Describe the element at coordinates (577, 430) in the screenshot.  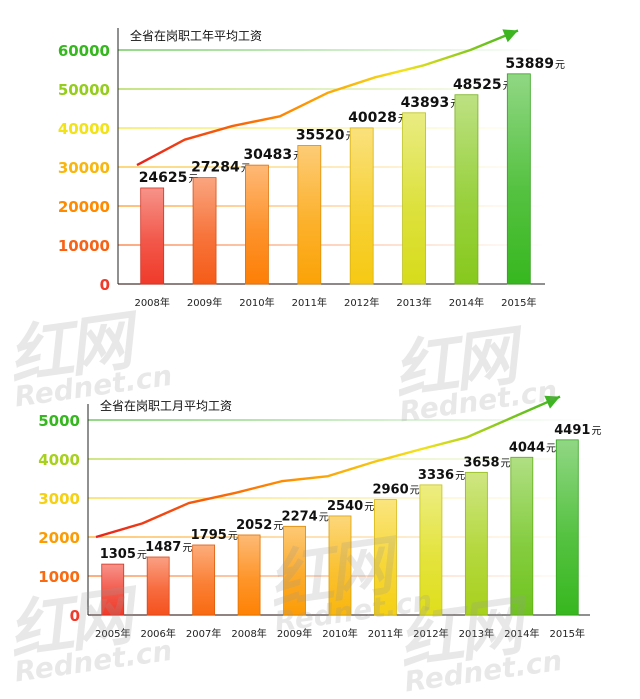
I see `data-label: 4491元` at that location.